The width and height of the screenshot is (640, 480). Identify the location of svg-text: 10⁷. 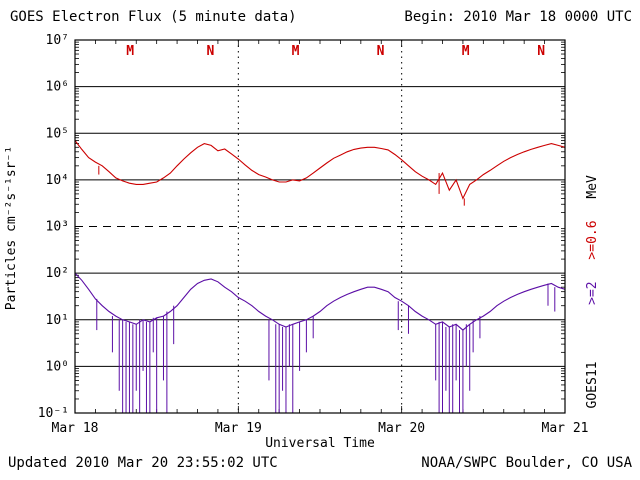
(57, 40).